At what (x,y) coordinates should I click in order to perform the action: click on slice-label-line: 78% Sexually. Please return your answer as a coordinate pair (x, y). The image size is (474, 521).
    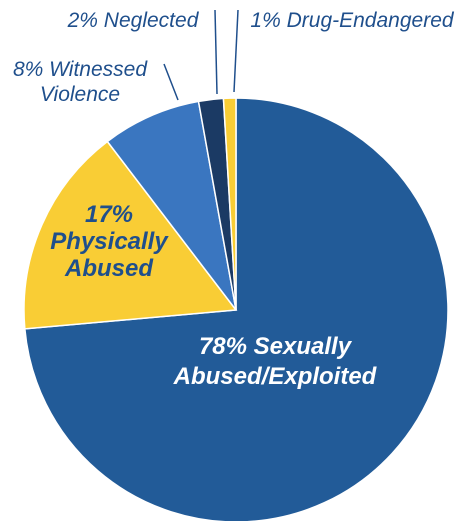
    Looking at the image, I should click on (276, 346).